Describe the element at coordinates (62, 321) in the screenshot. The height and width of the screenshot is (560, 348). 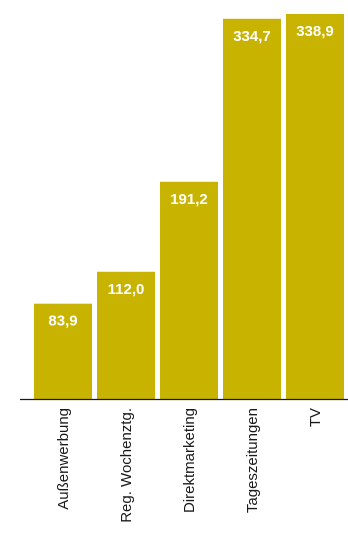
I see `bar-value-label: 83,9` at that location.